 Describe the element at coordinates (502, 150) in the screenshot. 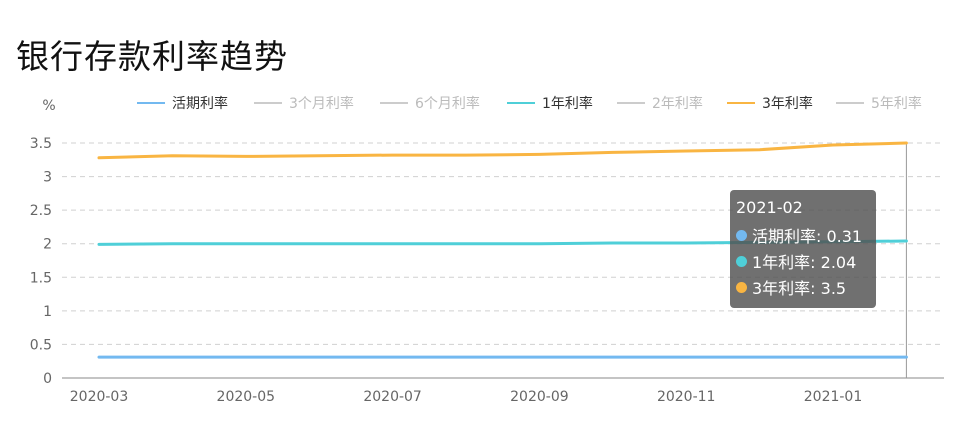

I see `series-line` at that location.